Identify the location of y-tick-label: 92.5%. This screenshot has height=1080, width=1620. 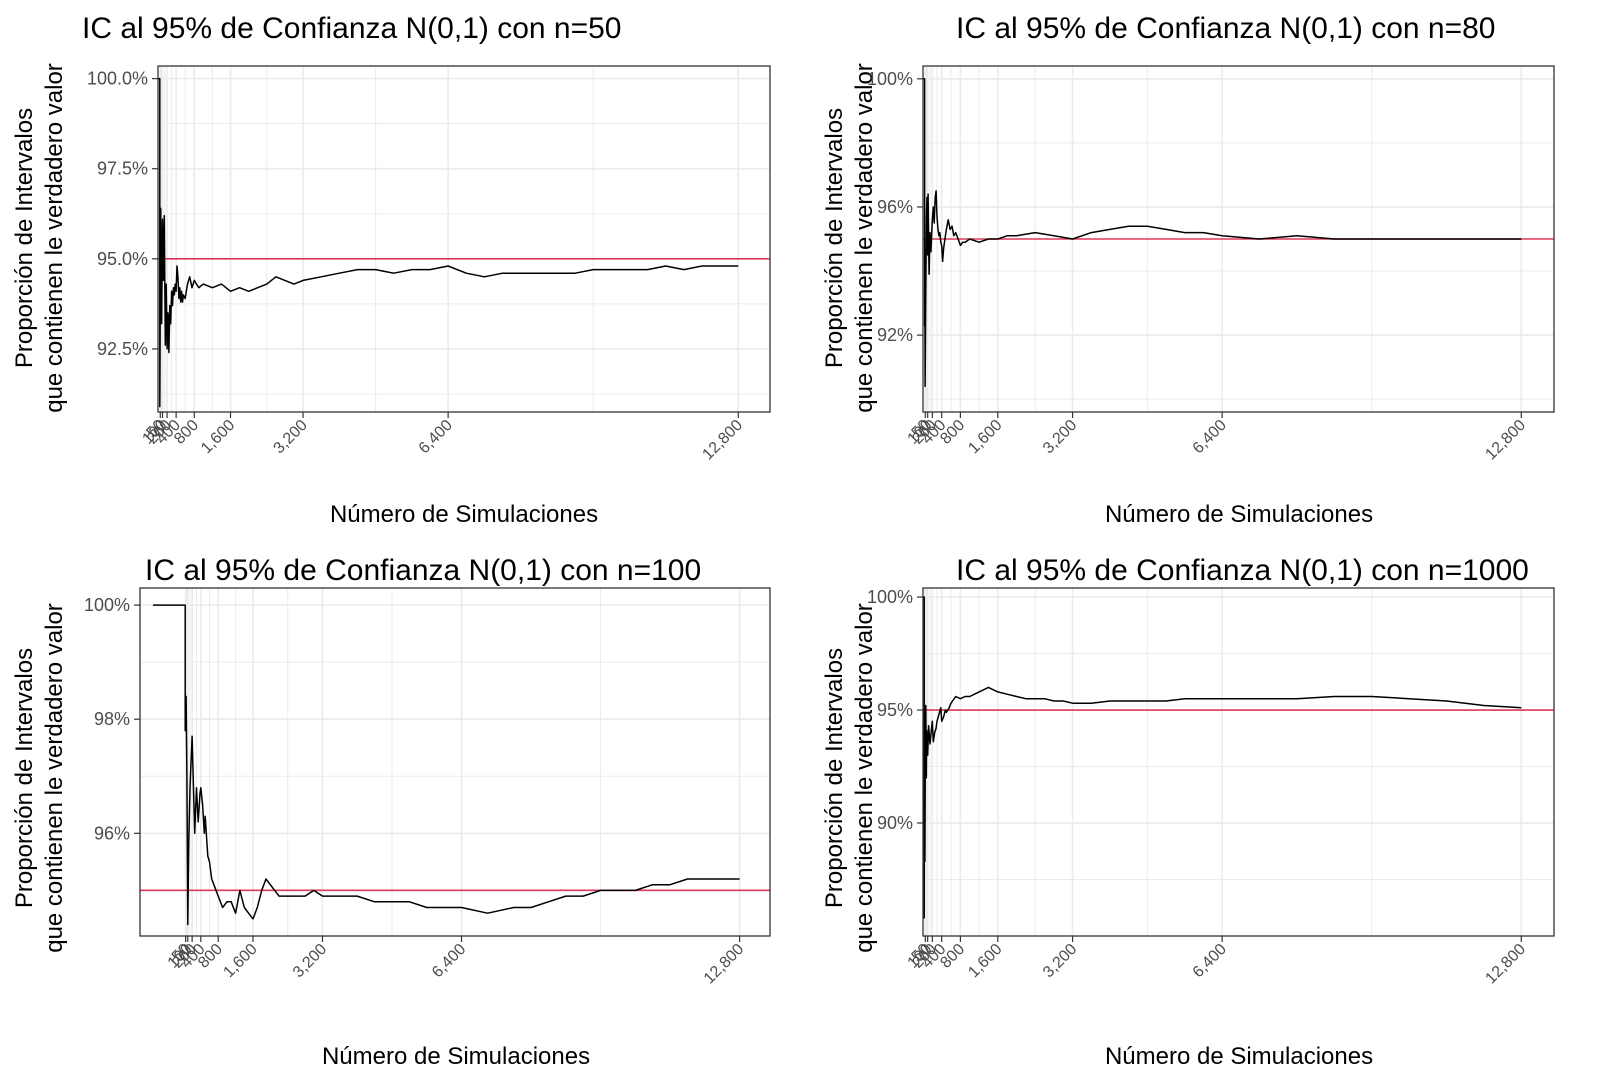
(122, 349).